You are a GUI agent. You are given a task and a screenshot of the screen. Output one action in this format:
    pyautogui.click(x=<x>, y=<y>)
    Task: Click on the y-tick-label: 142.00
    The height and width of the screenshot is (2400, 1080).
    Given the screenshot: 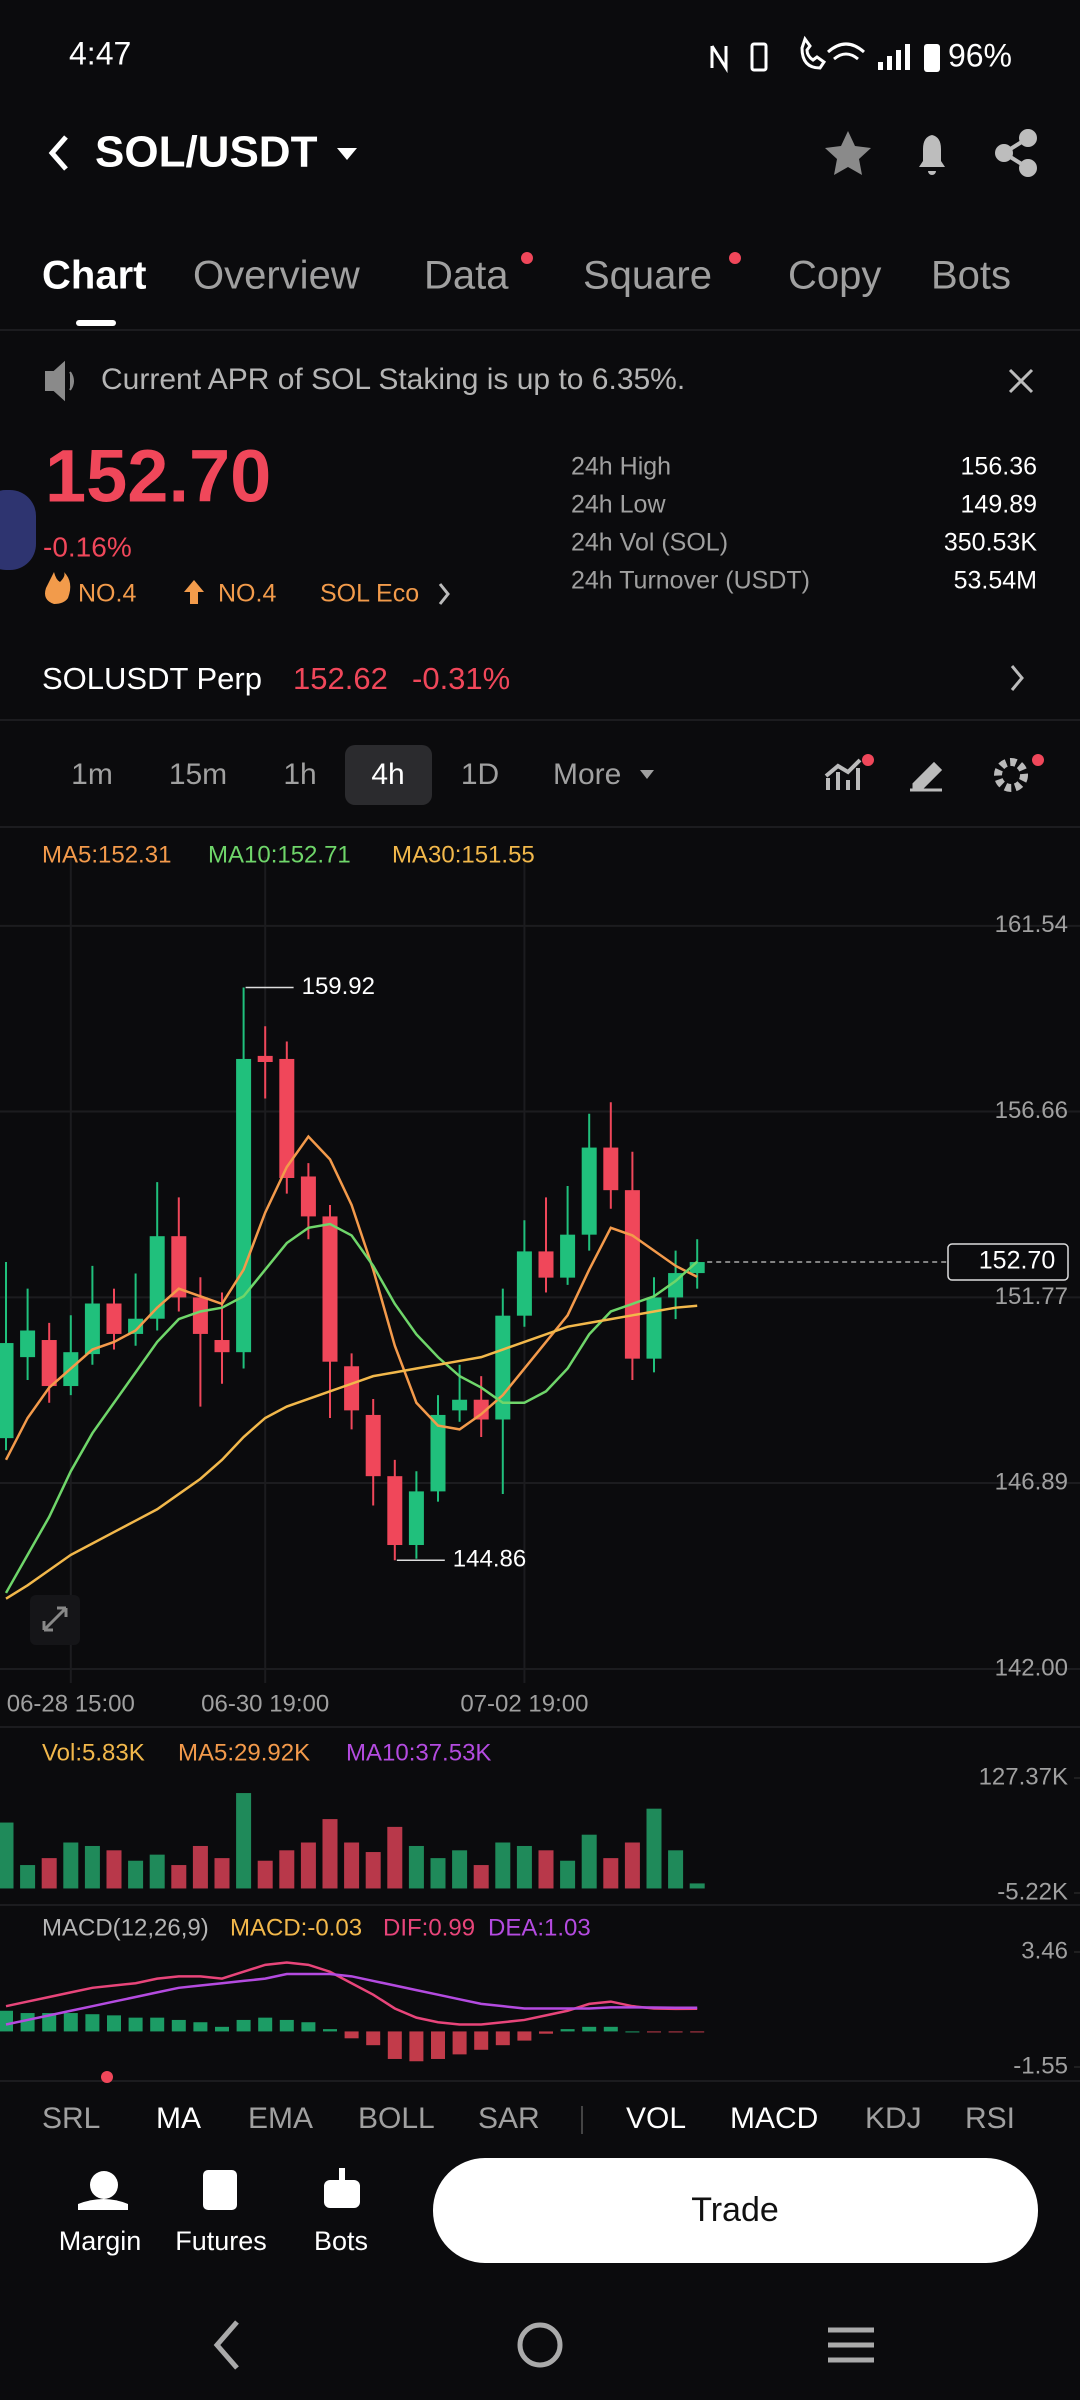 What is the action you would take?
    pyautogui.click(x=1031, y=1667)
    